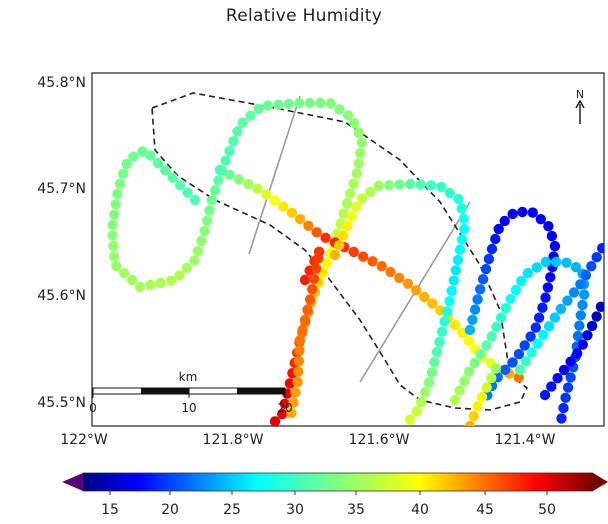  I want to click on colorbar-tick-label: 25, so click(232, 510).